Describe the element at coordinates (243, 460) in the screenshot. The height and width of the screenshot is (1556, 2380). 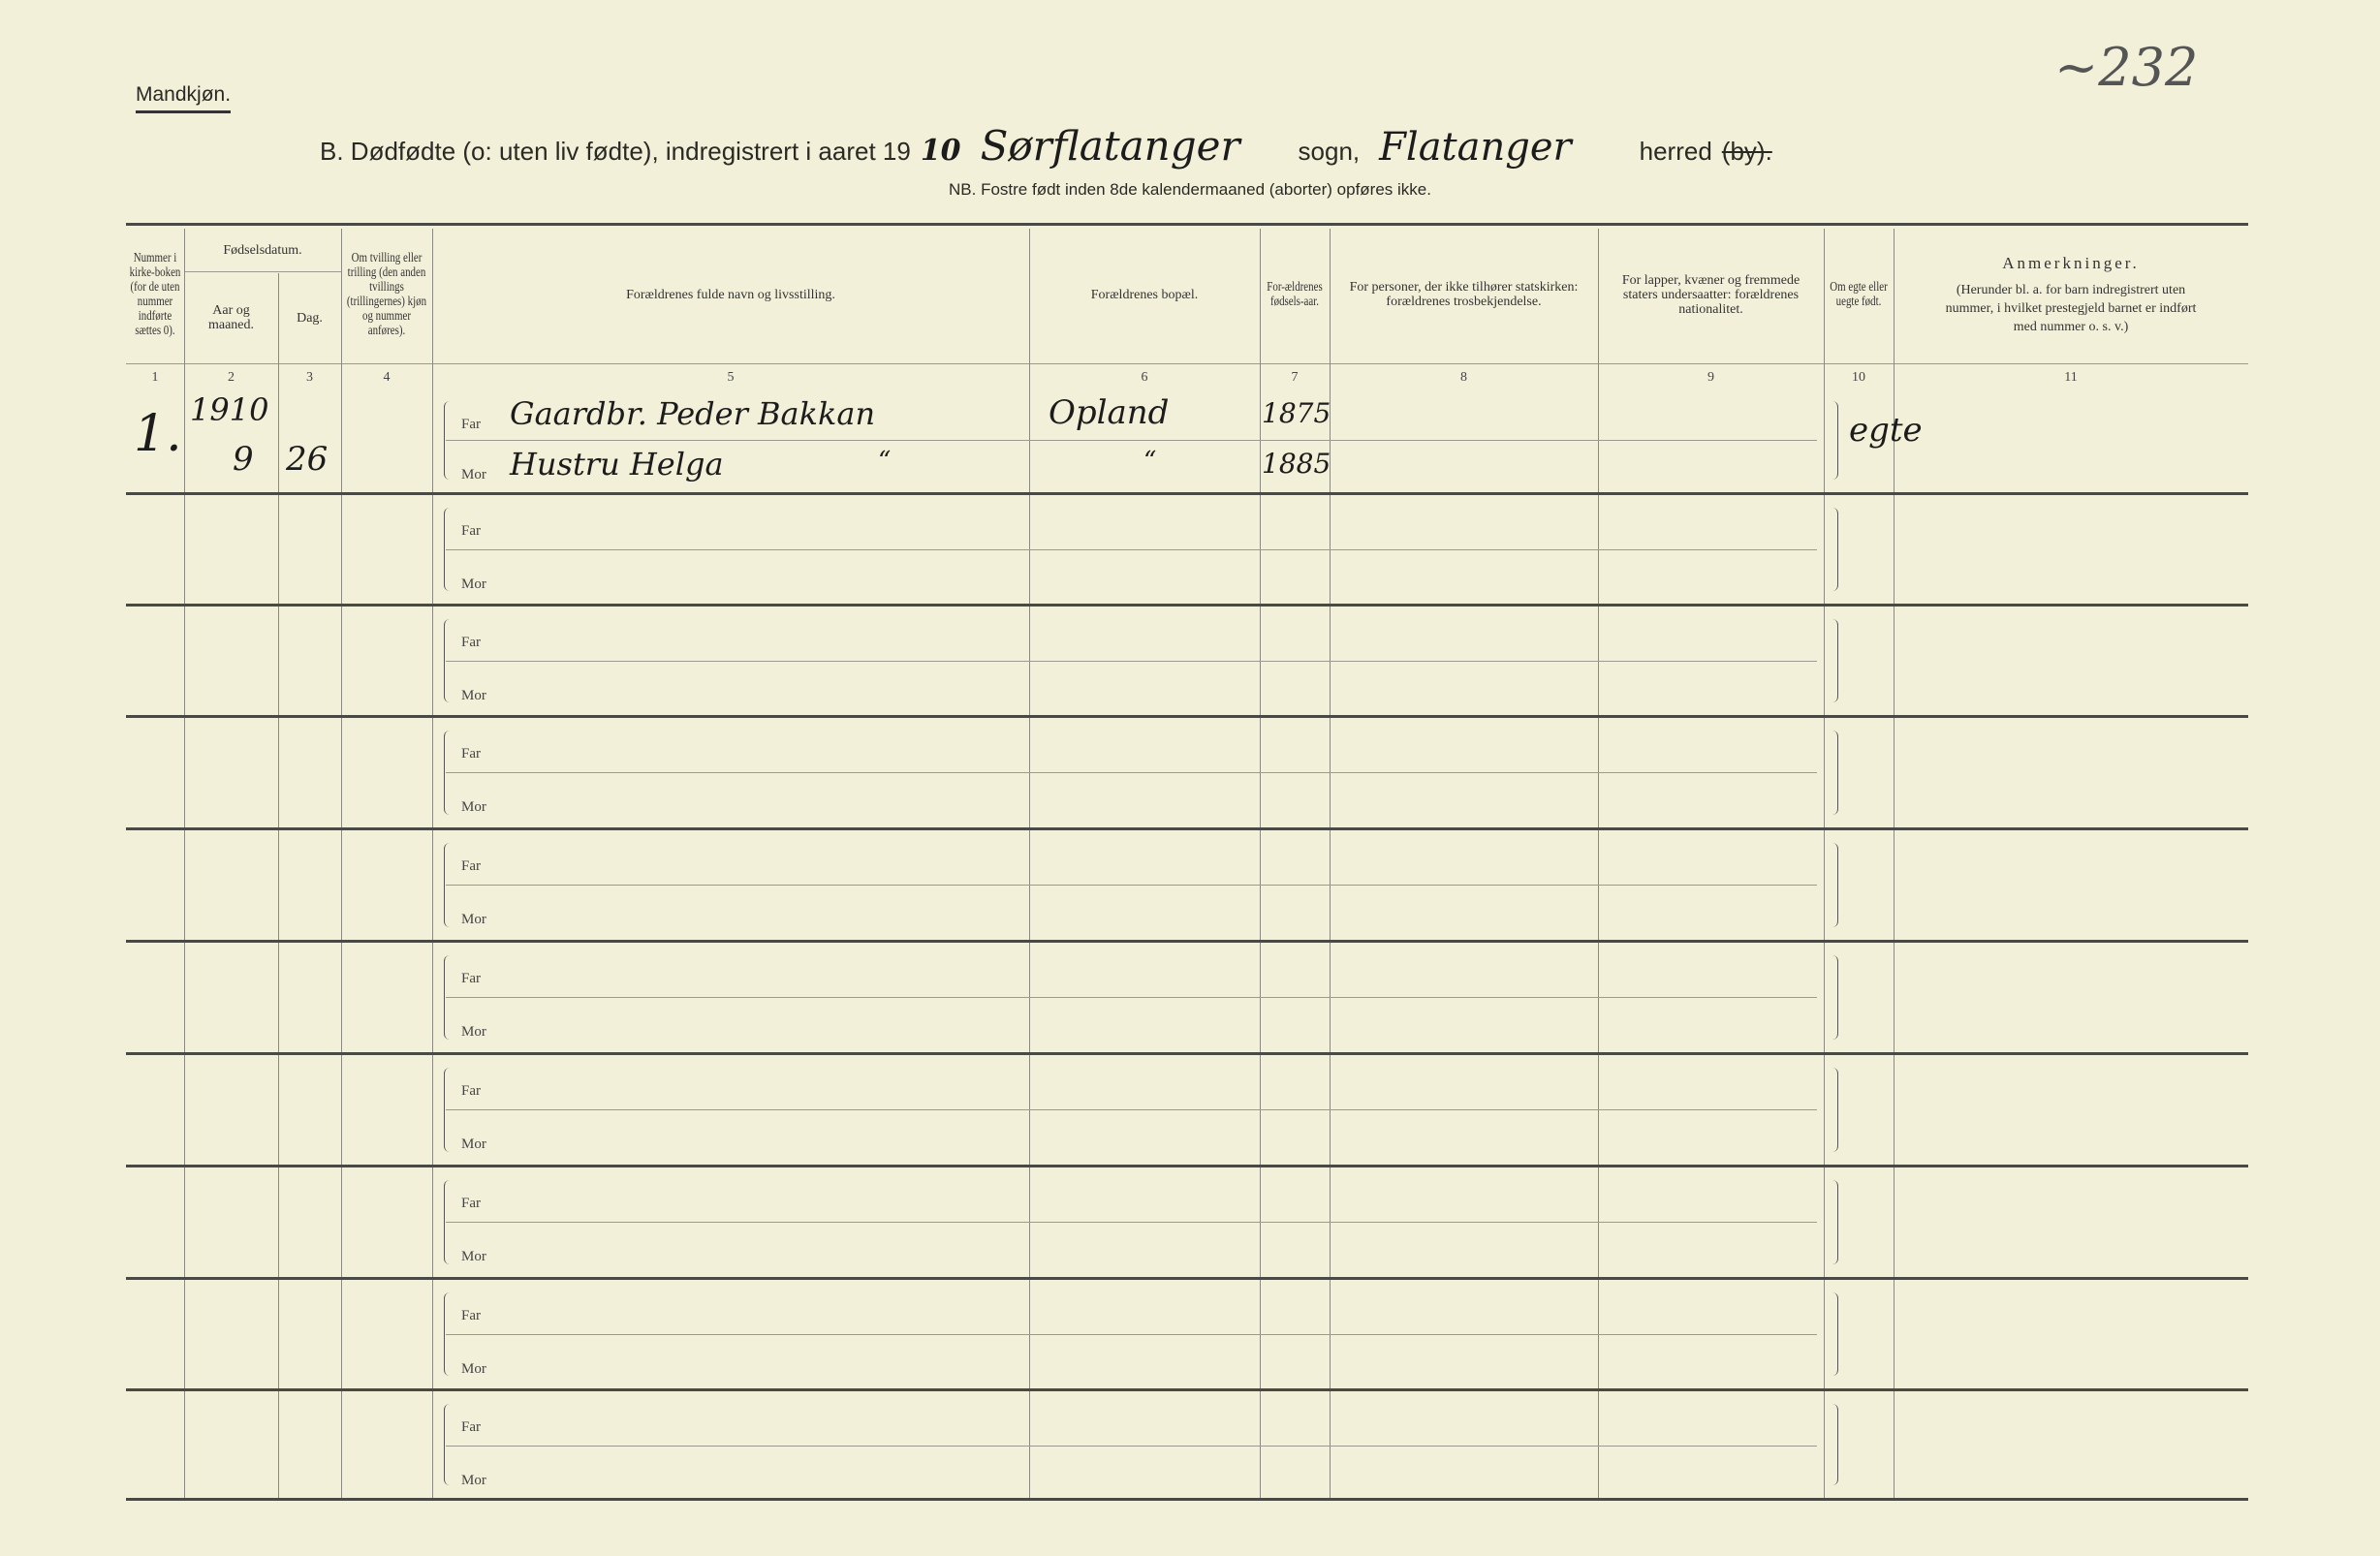
I see `birth-month: 9` at that location.